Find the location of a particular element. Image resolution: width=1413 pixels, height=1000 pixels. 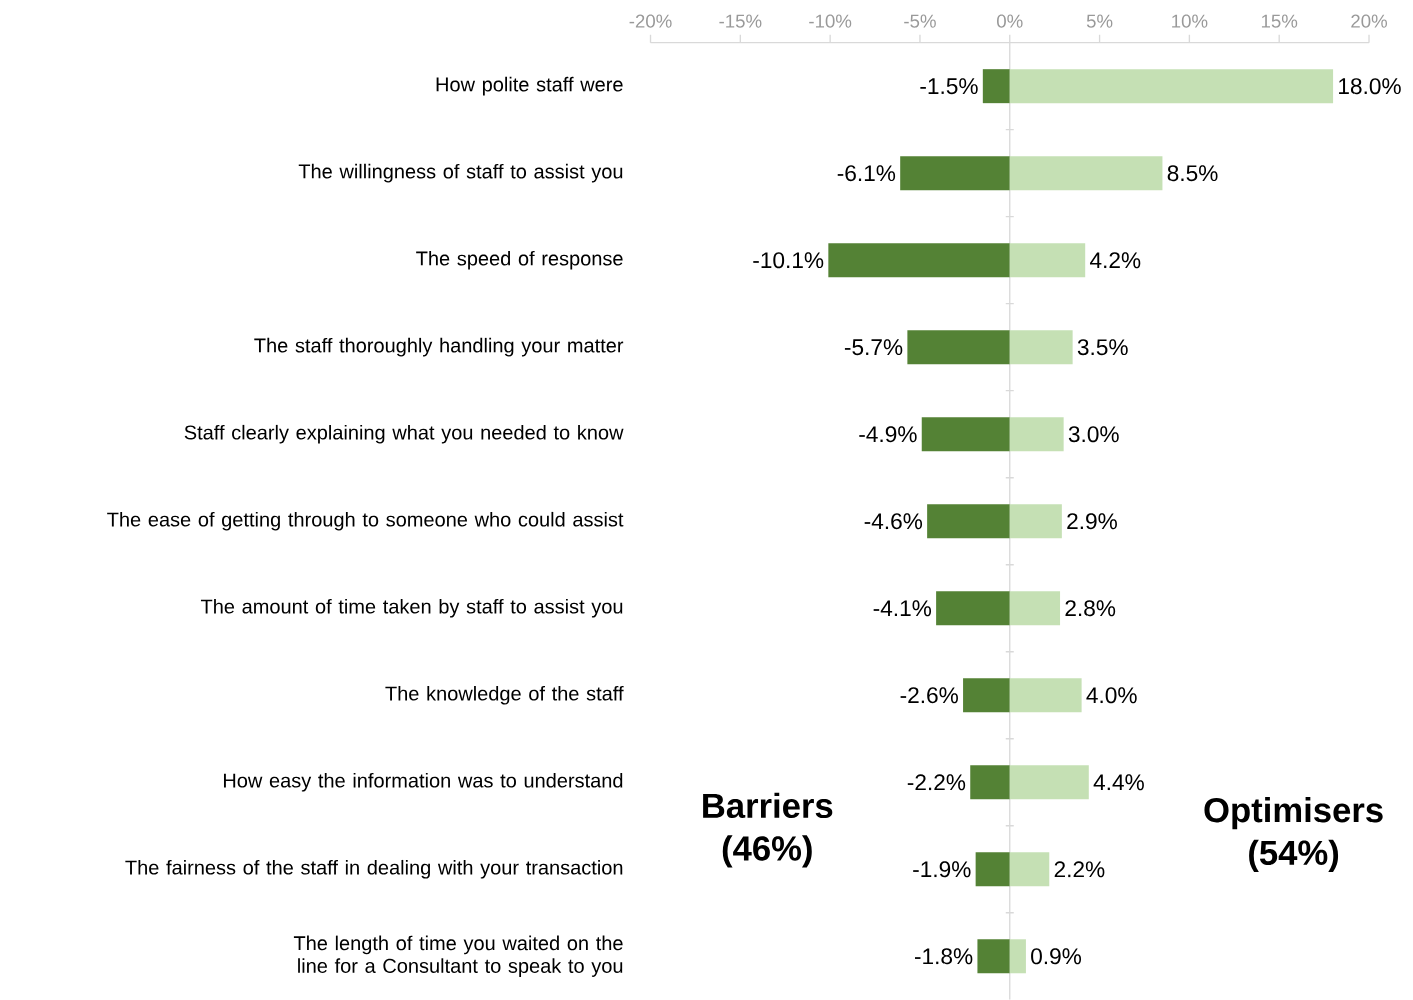

data-label: -1.9% is located at coordinates (942, 869).